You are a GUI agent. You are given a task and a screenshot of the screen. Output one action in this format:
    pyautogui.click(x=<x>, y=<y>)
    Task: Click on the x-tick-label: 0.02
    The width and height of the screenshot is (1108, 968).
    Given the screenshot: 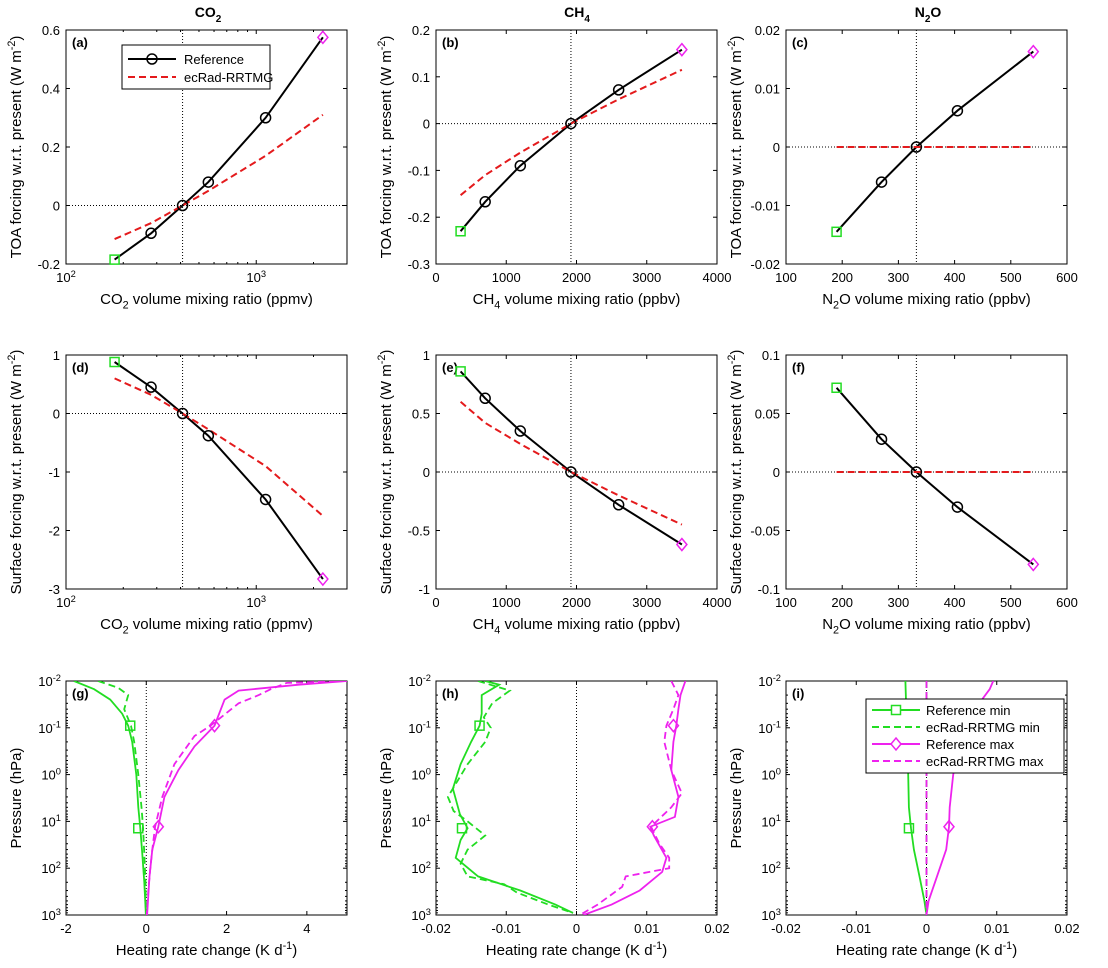 What is the action you would take?
    pyautogui.click(x=716, y=928)
    